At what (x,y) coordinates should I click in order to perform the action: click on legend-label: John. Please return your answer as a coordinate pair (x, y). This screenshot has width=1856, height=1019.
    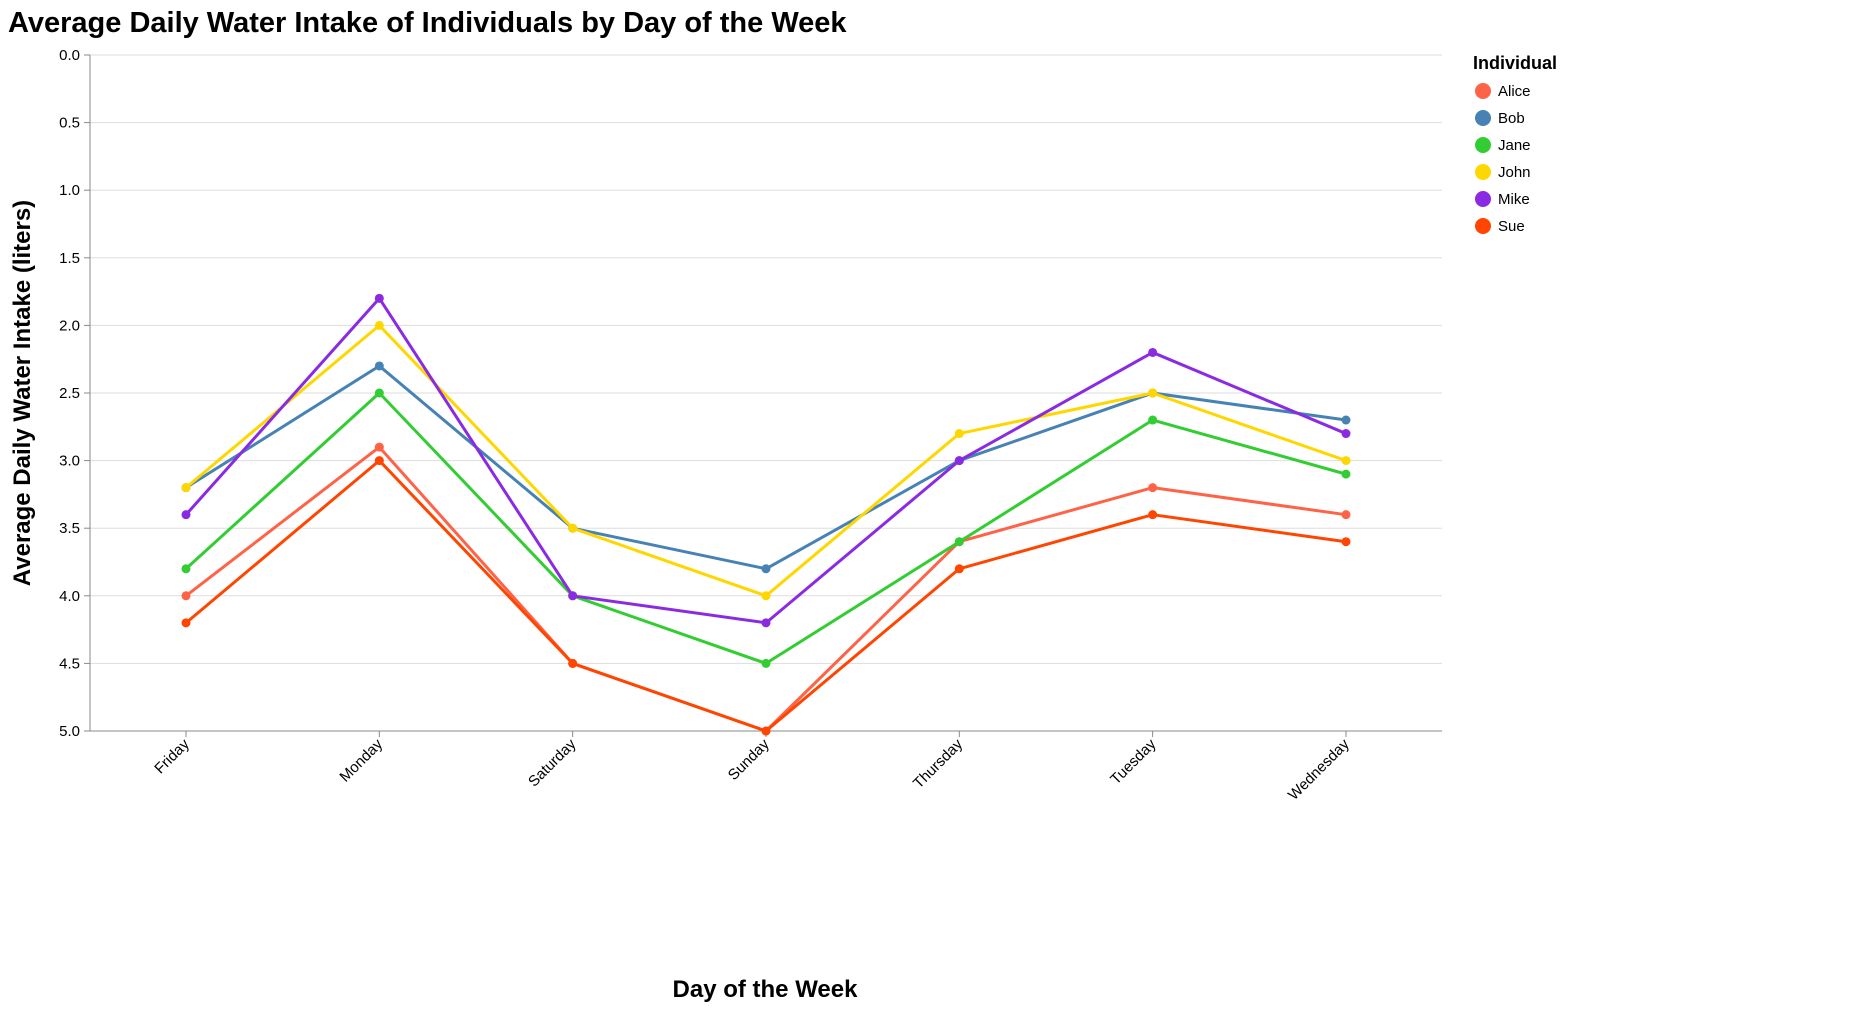
    Looking at the image, I should click on (1514, 172).